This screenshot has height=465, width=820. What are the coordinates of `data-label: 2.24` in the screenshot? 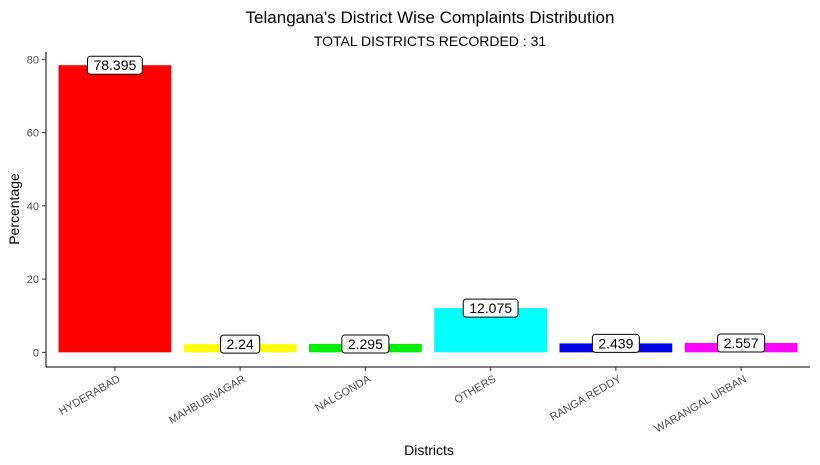 It's located at (240, 344).